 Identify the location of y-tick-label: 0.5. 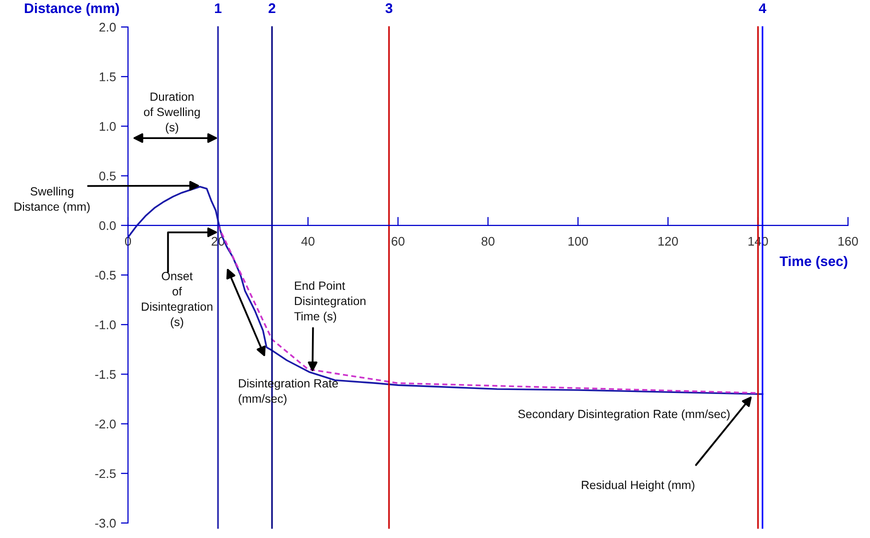
(107, 176).